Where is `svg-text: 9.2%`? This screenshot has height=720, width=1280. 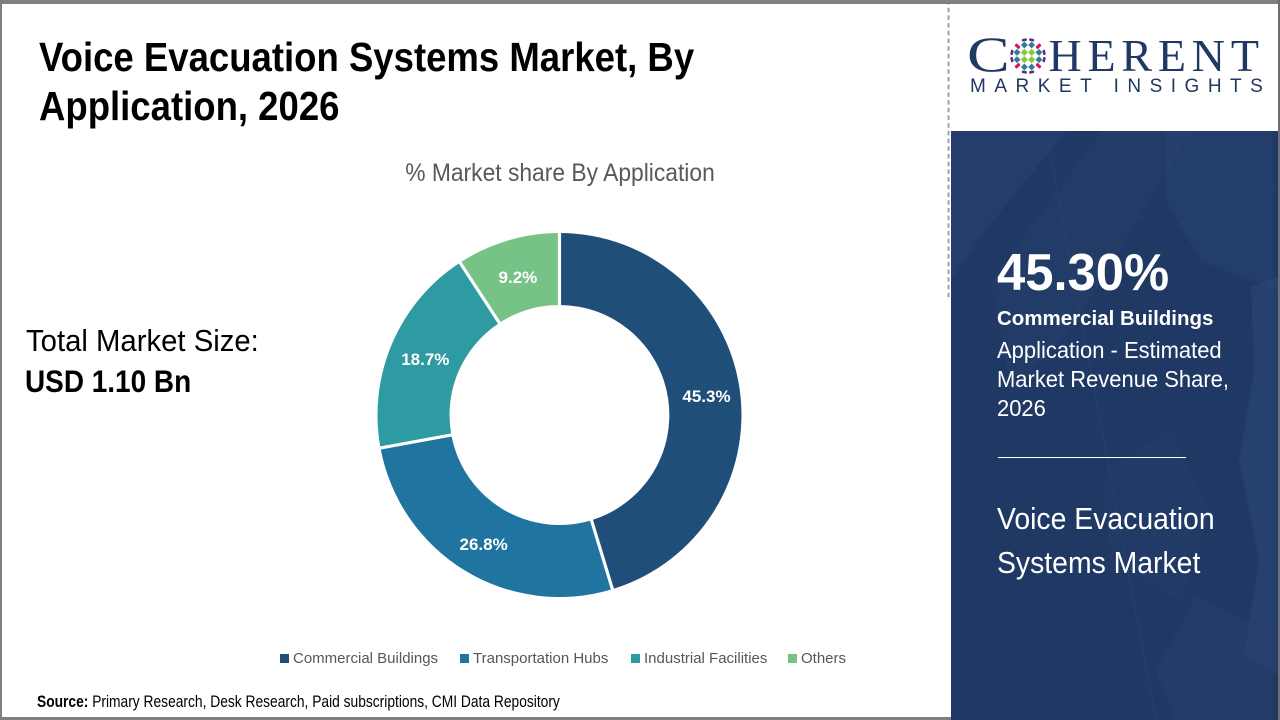 svg-text: 9.2% is located at coordinates (518, 277).